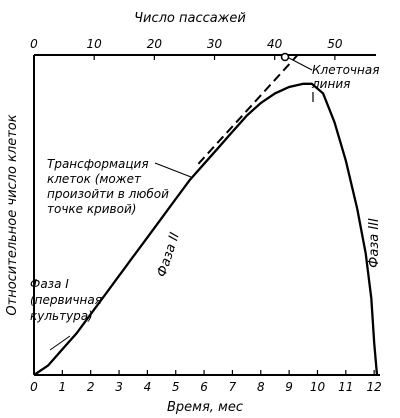 The height and width of the screenshot is (418, 400). What do you see at coordinates (176, 387) in the screenshot?
I see `x-tick-label: 5` at bounding box center [176, 387].